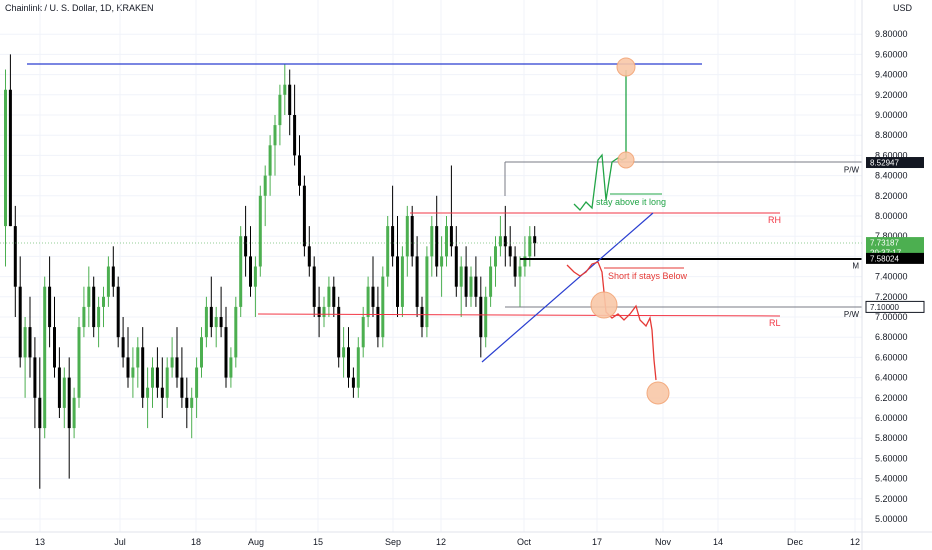 The height and width of the screenshot is (550, 932). What do you see at coordinates (891, 155) in the screenshot?
I see `price-tick-label: 8.60000` at bounding box center [891, 155].